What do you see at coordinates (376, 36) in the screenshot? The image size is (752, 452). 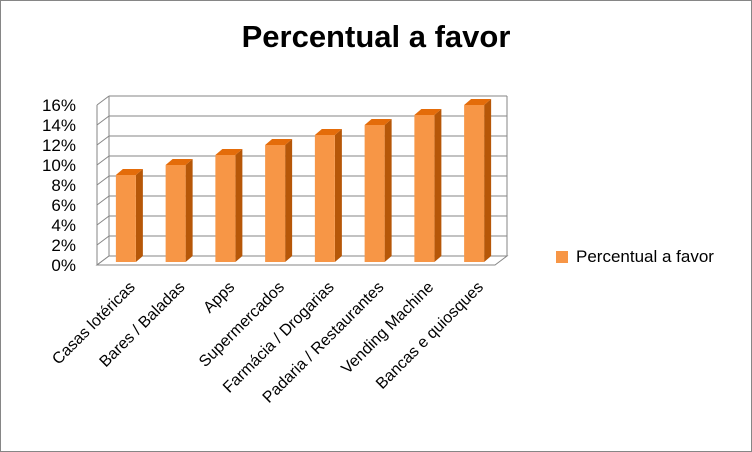 I see `chart-title: Percentual a favor` at bounding box center [376, 36].